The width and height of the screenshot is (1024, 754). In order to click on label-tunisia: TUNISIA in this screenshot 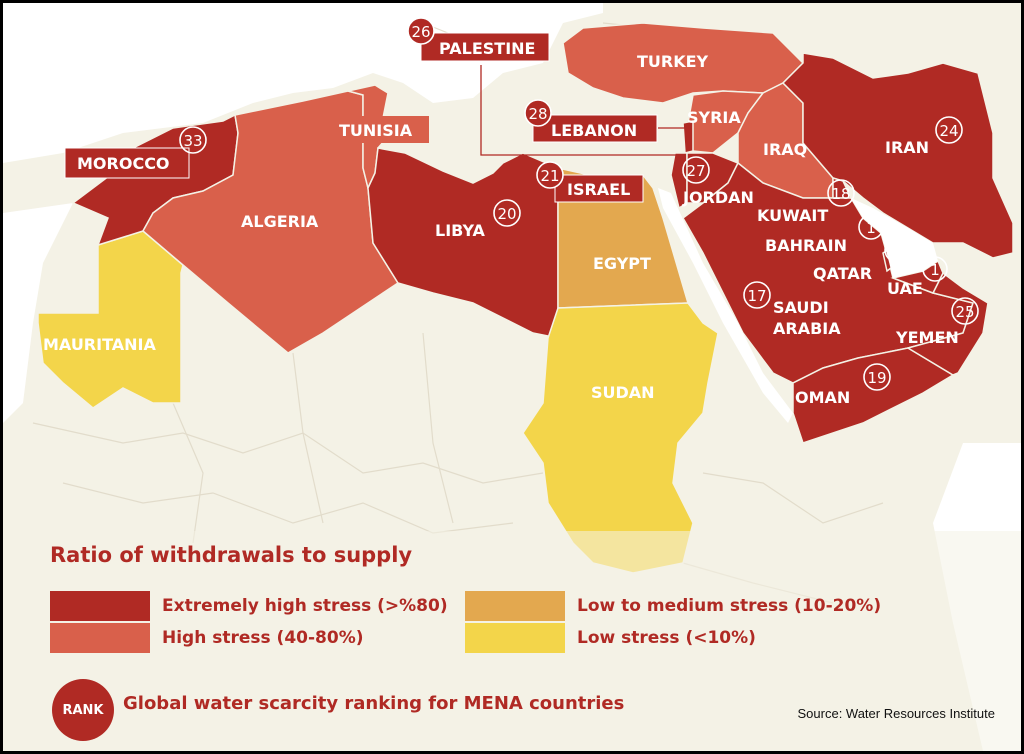, I will do `click(376, 130)`.